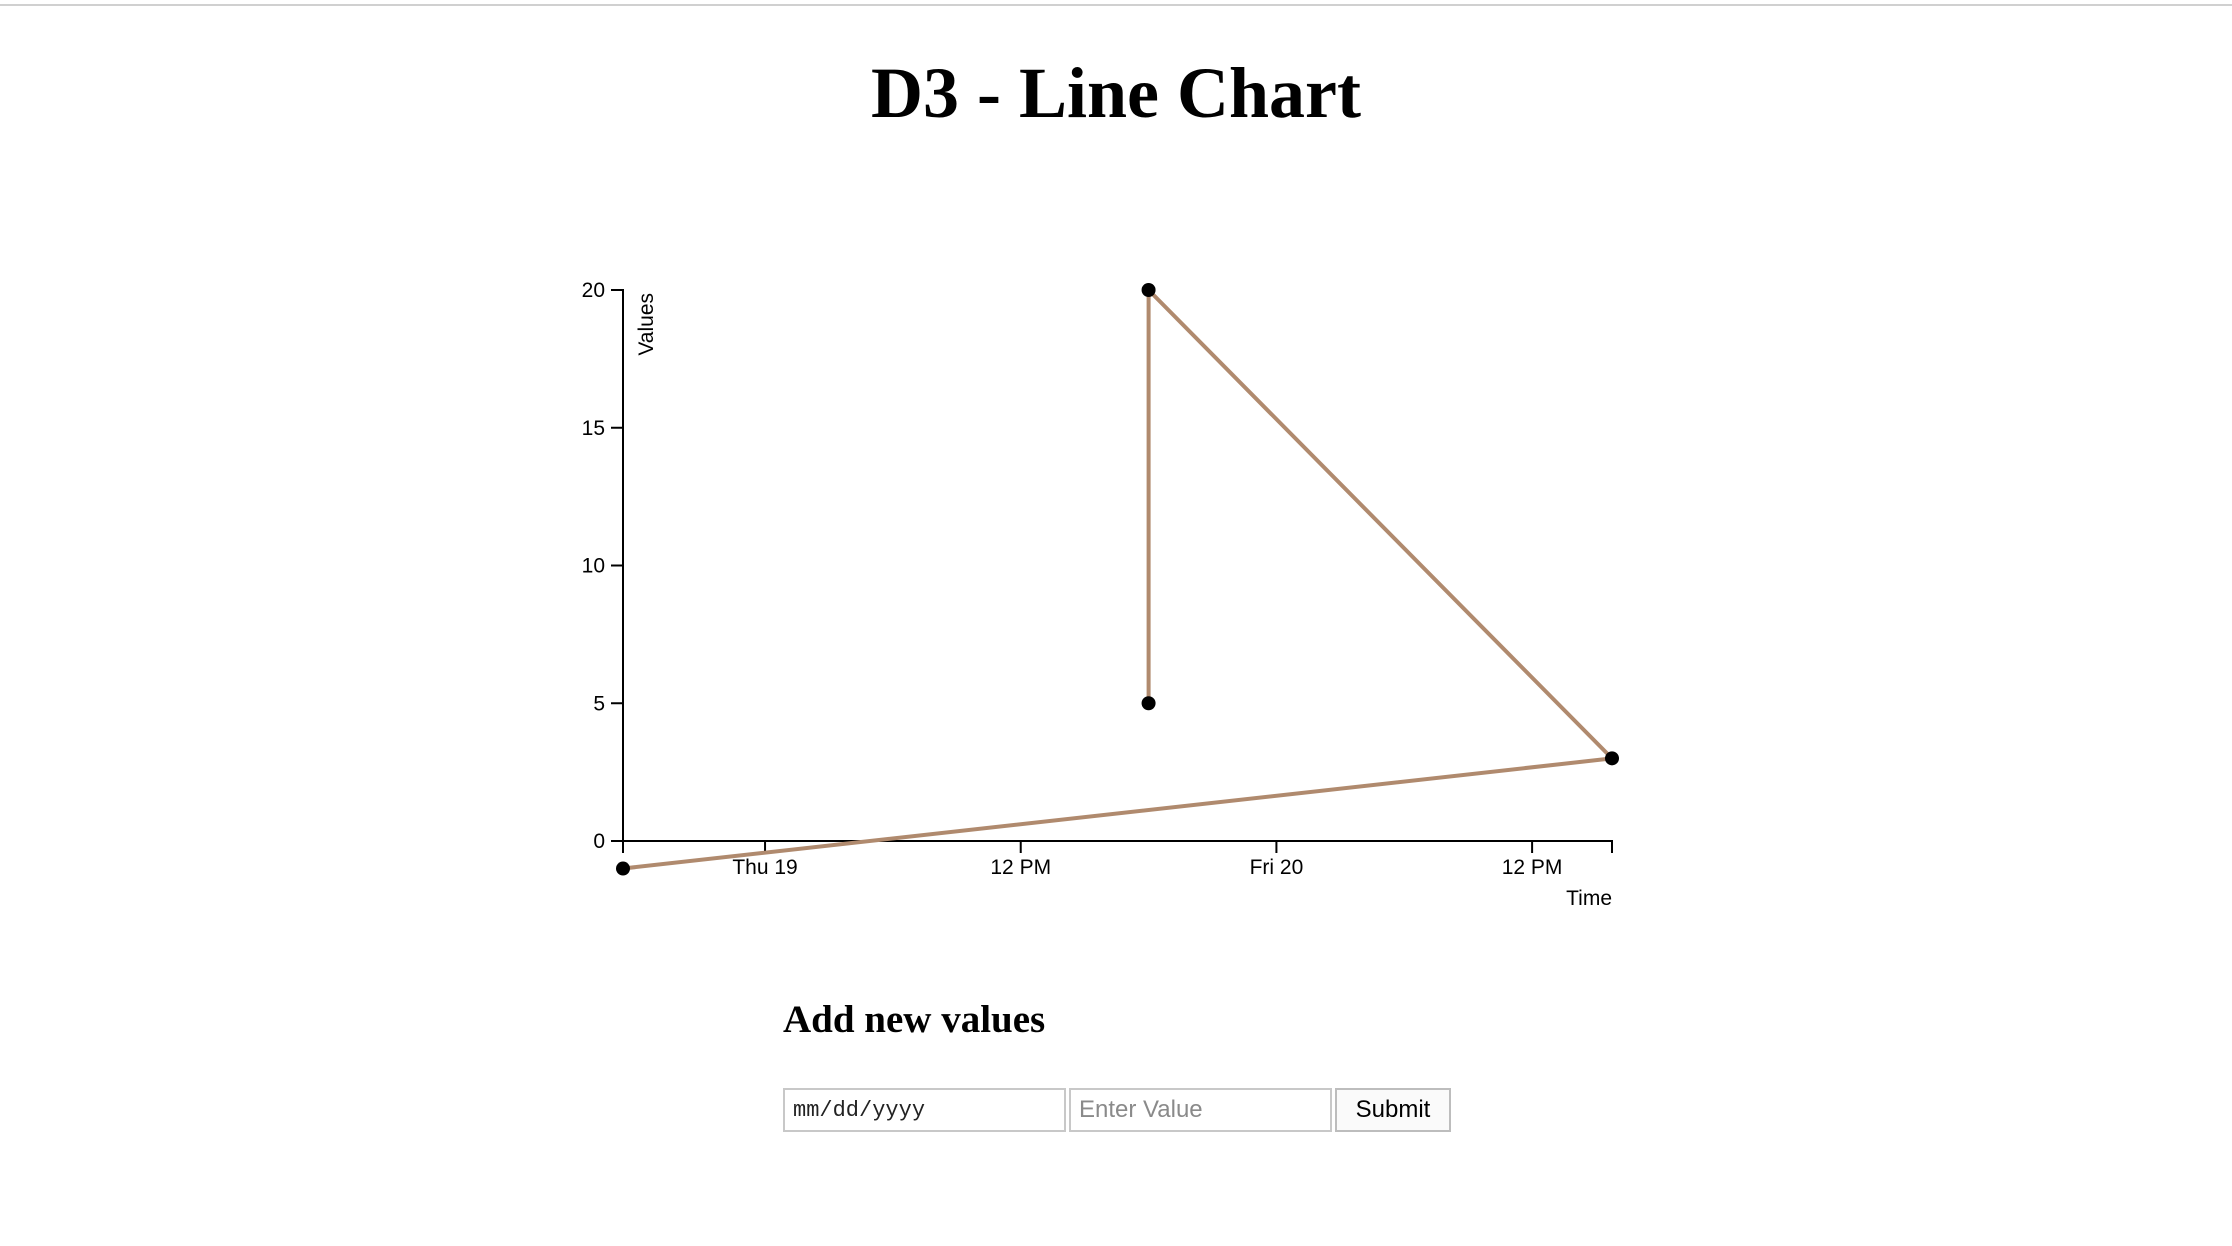 This screenshot has width=2232, height=1246. I want to click on y-axis: 0 5 10 15 20 Values, so click(620, 566).